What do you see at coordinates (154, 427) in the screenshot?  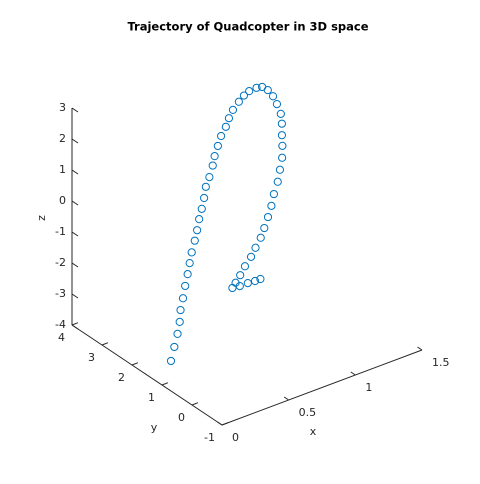 I see `y-axis-label: y` at bounding box center [154, 427].